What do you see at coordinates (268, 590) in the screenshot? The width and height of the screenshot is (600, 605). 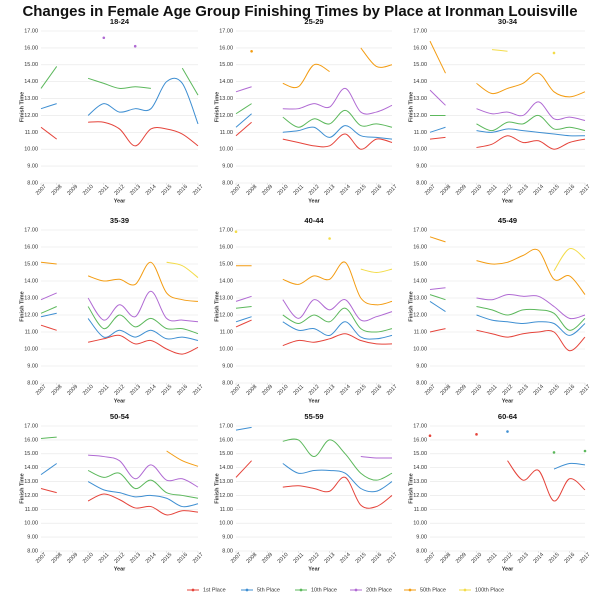 I see `legend-label: 5th Place` at bounding box center [268, 590].